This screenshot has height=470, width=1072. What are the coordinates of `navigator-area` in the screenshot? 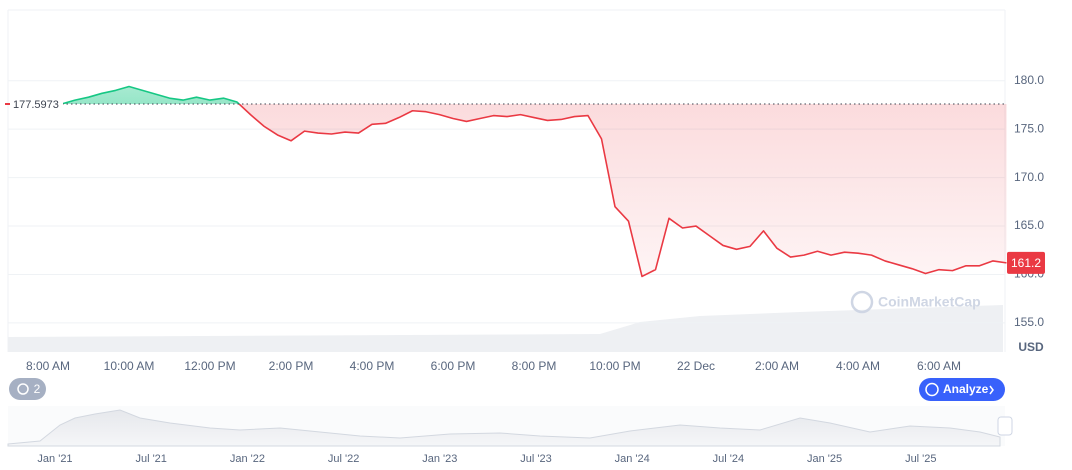 It's located at (504, 428).